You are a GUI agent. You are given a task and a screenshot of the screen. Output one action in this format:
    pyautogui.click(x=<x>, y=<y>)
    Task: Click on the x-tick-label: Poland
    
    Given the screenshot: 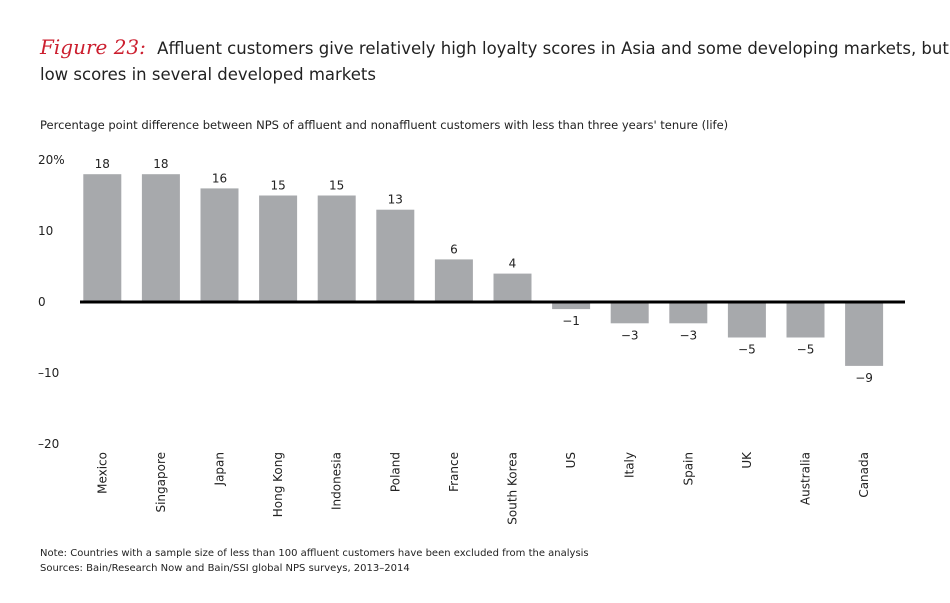 What is the action you would take?
    pyautogui.click(x=395, y=472)
    